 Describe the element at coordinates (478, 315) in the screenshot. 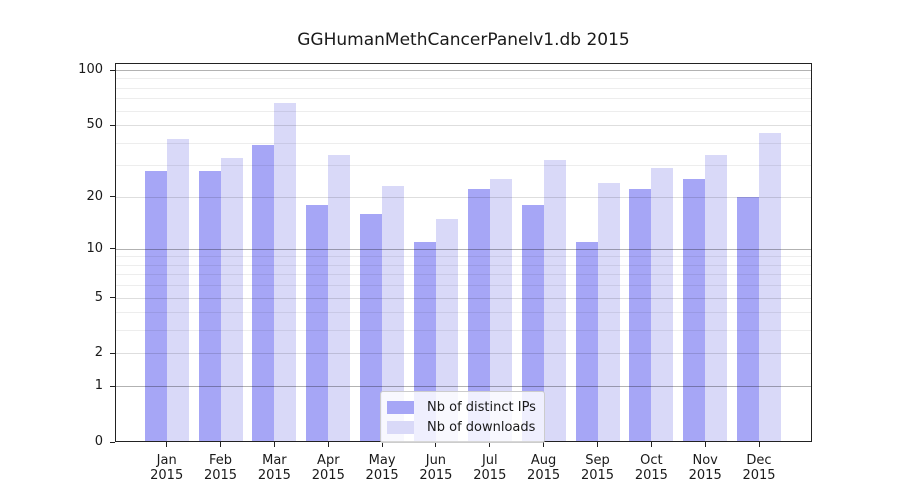

I see `bar-jul-ips` at that location.